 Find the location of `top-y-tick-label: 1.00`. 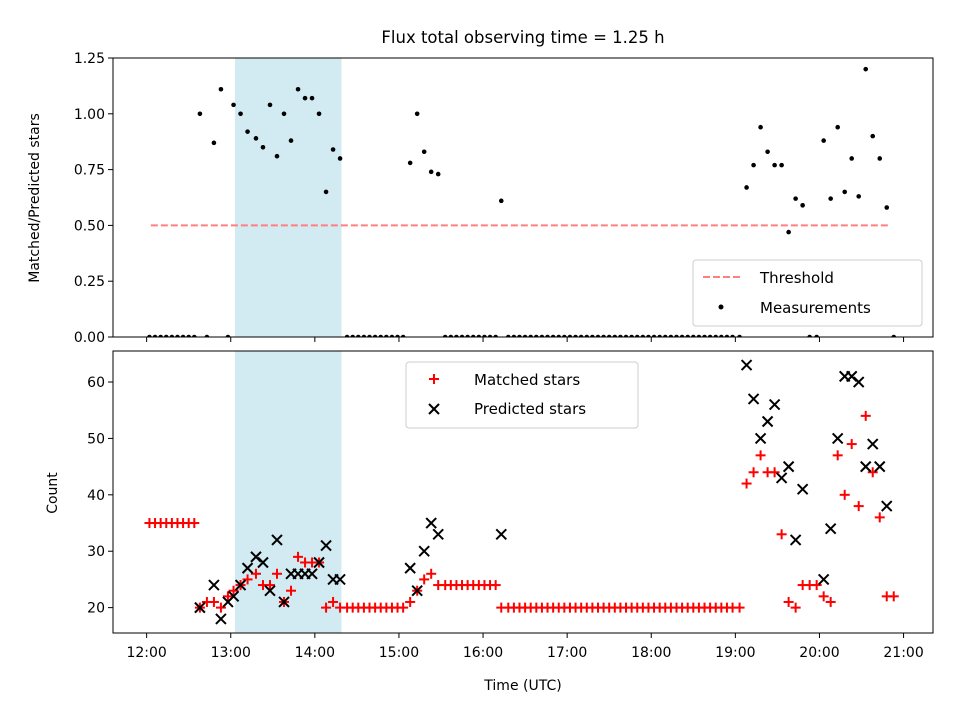

top-y-tick-label: 1.00 is located at coordinates (89, 115).